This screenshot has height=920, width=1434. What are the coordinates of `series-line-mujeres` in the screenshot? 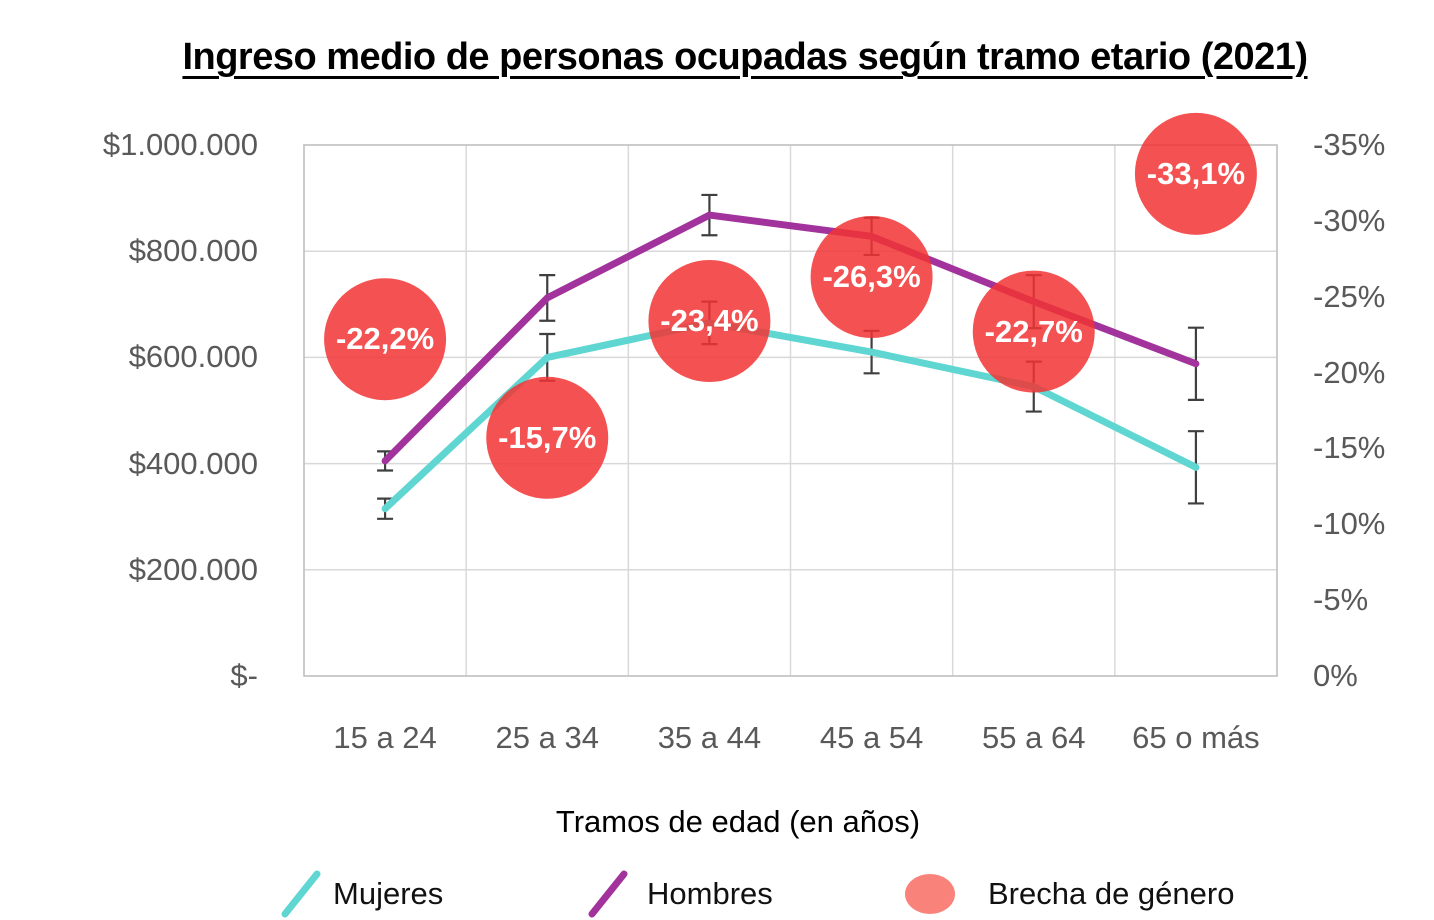 It's located at (790, 416).